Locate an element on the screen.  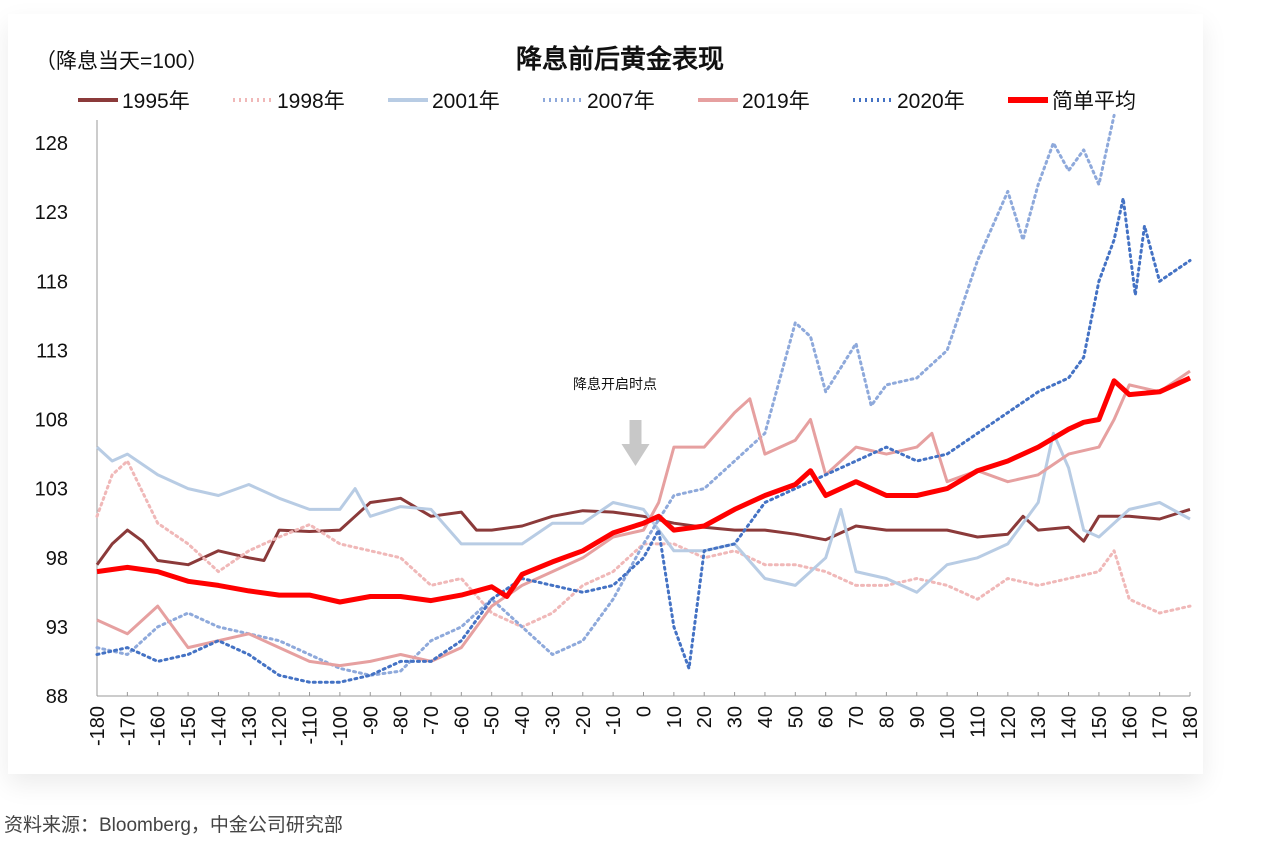
y-tick-label: 128 is located at coordinates (51, 144).